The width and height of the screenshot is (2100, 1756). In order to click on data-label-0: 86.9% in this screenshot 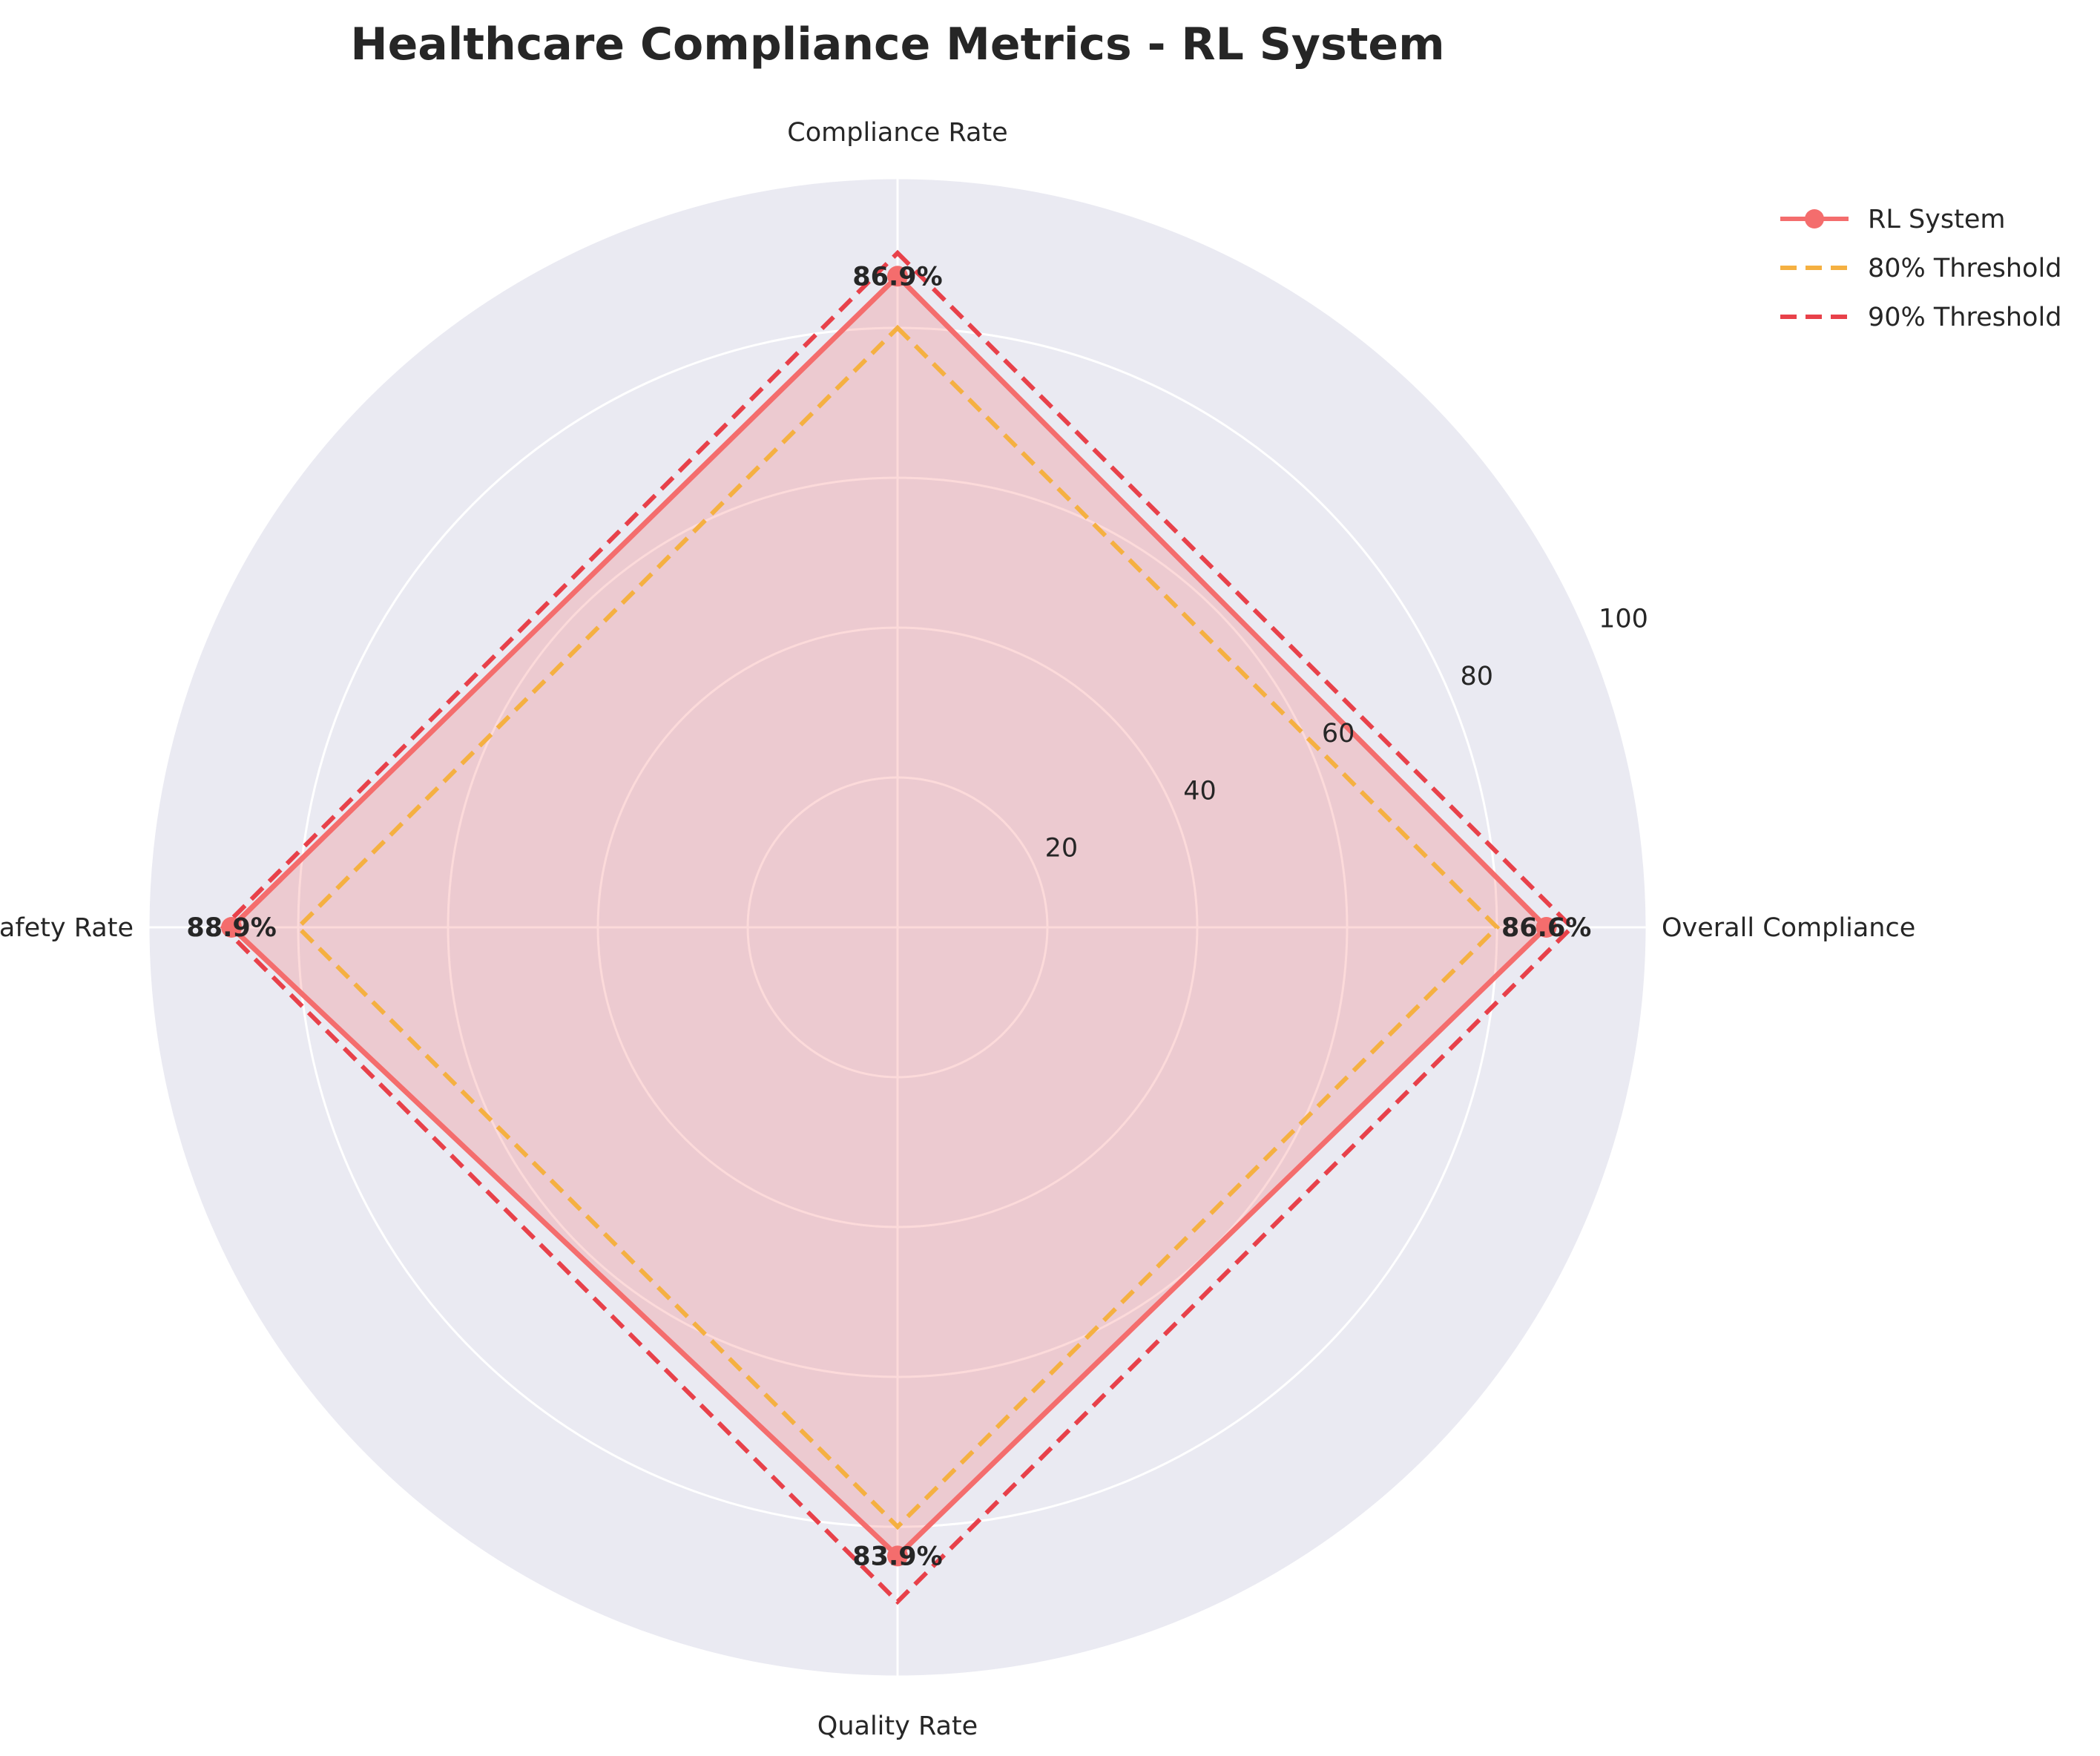, I will do `click(897, 277)`.